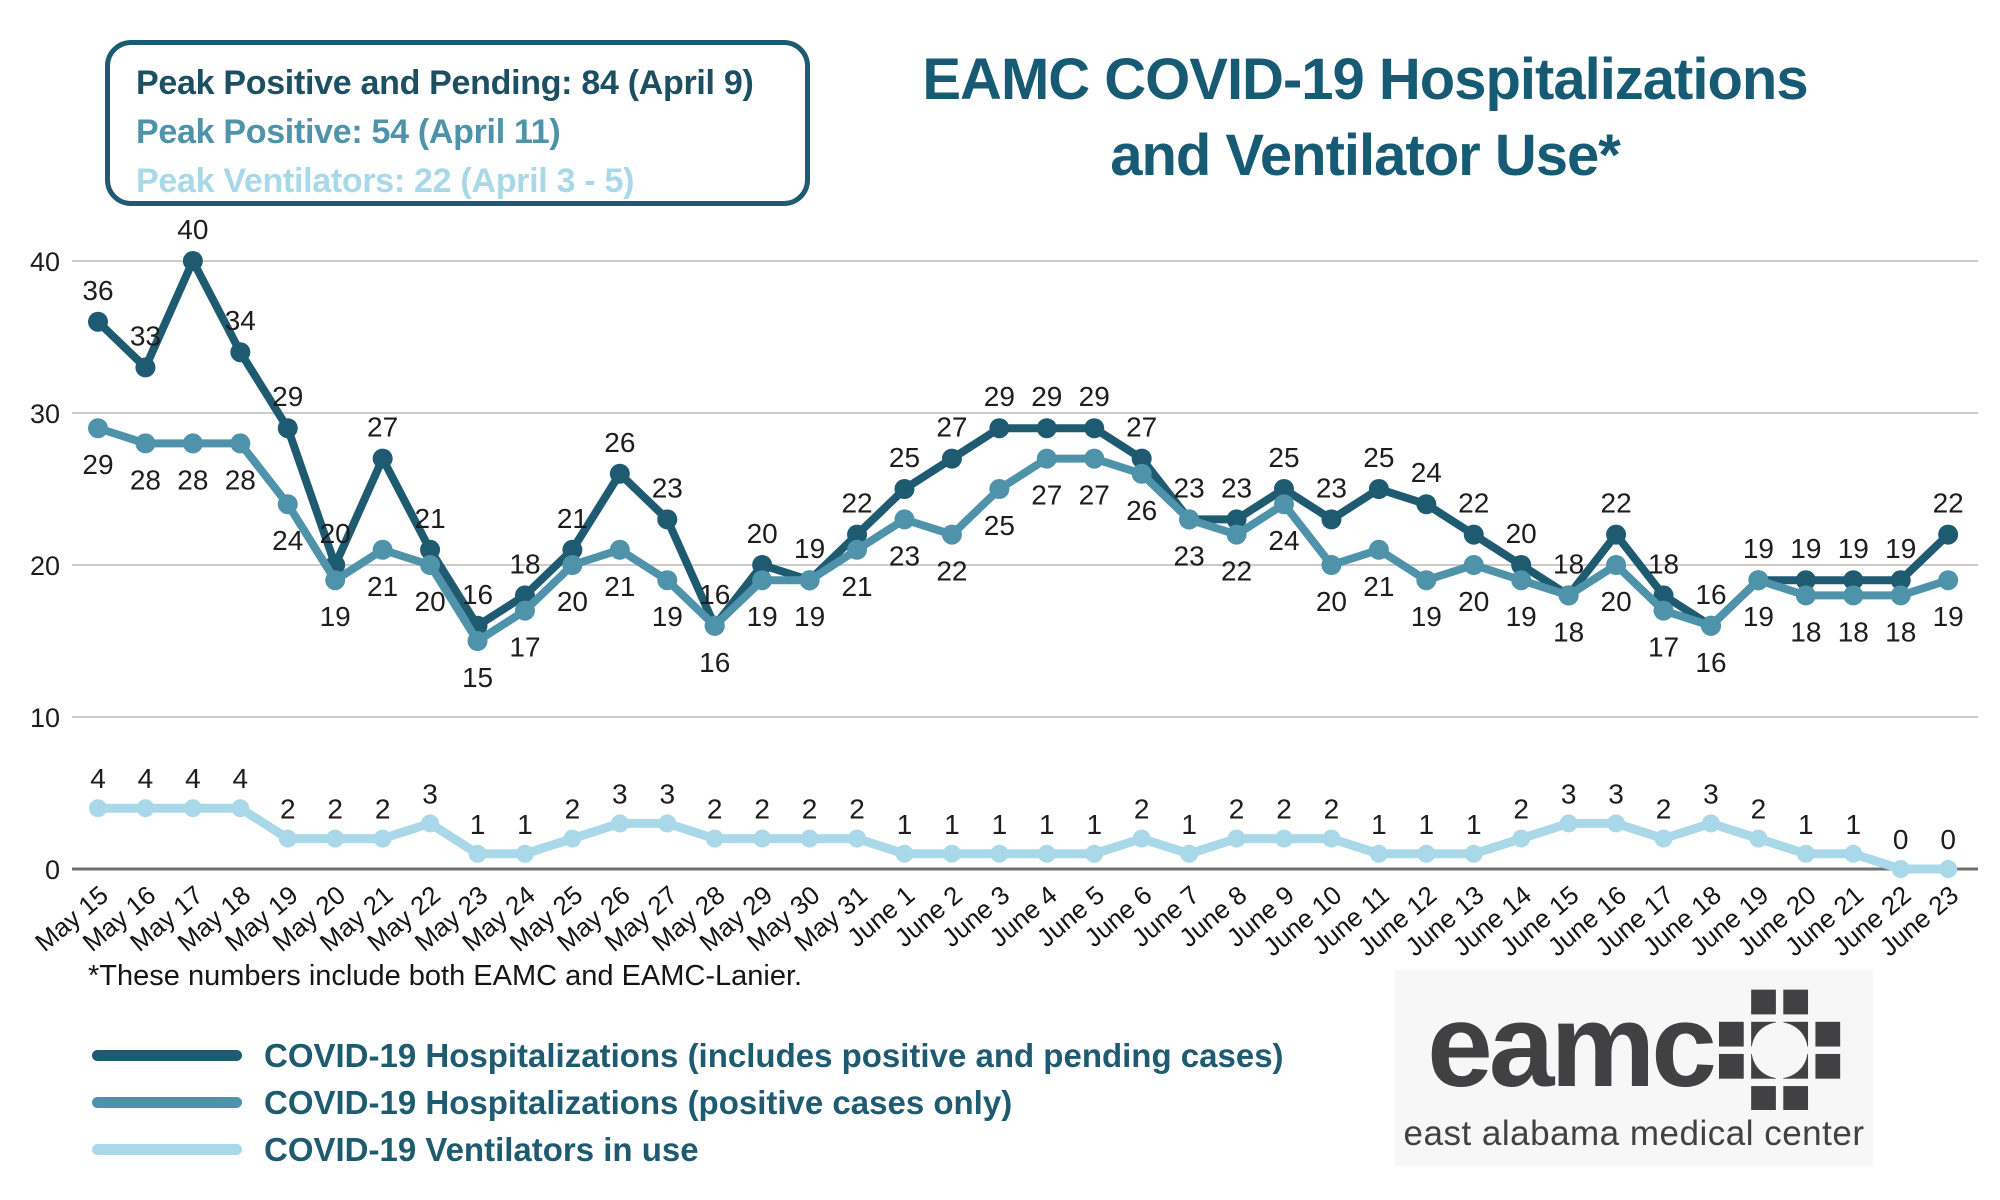 This screenshot has width=2000, height=1200. I want to click on eamc-subtitle: east alabama medical center, so click(1634, 1133).